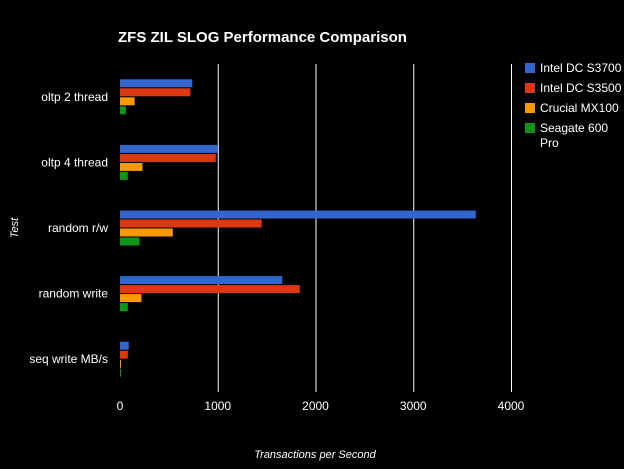 The image size is (624, 469). I want to click on category-label: oltp 2 thread, so click(74, 97).